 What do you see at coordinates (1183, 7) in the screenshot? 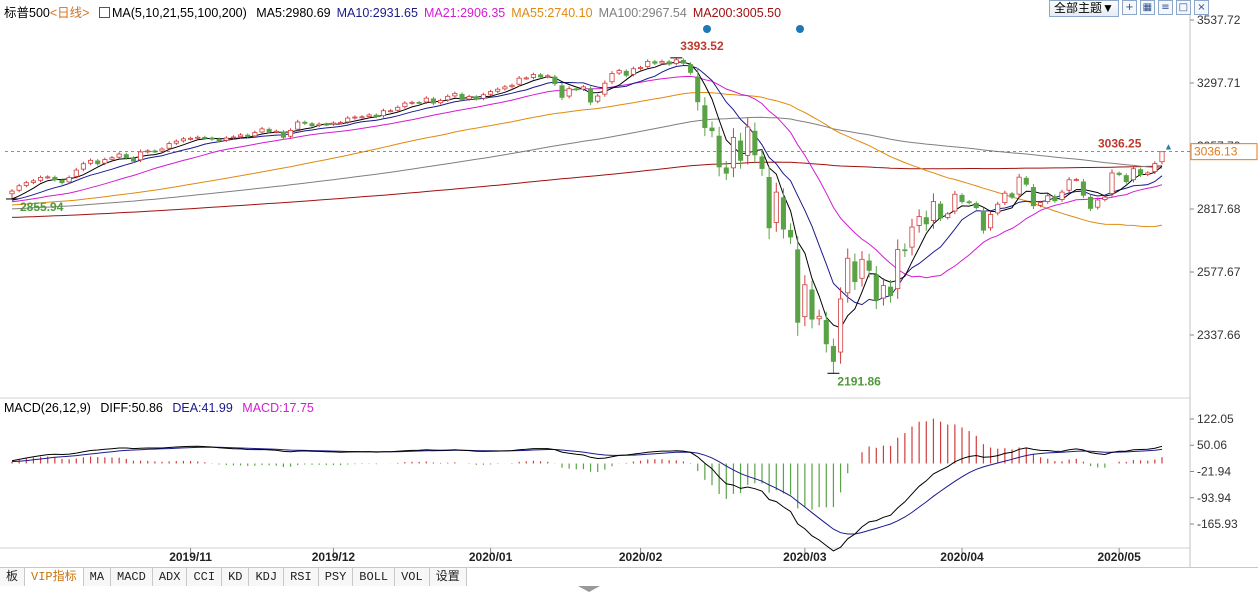
I see `fullscreen-icon: □` at bounding box center [1183, 7].